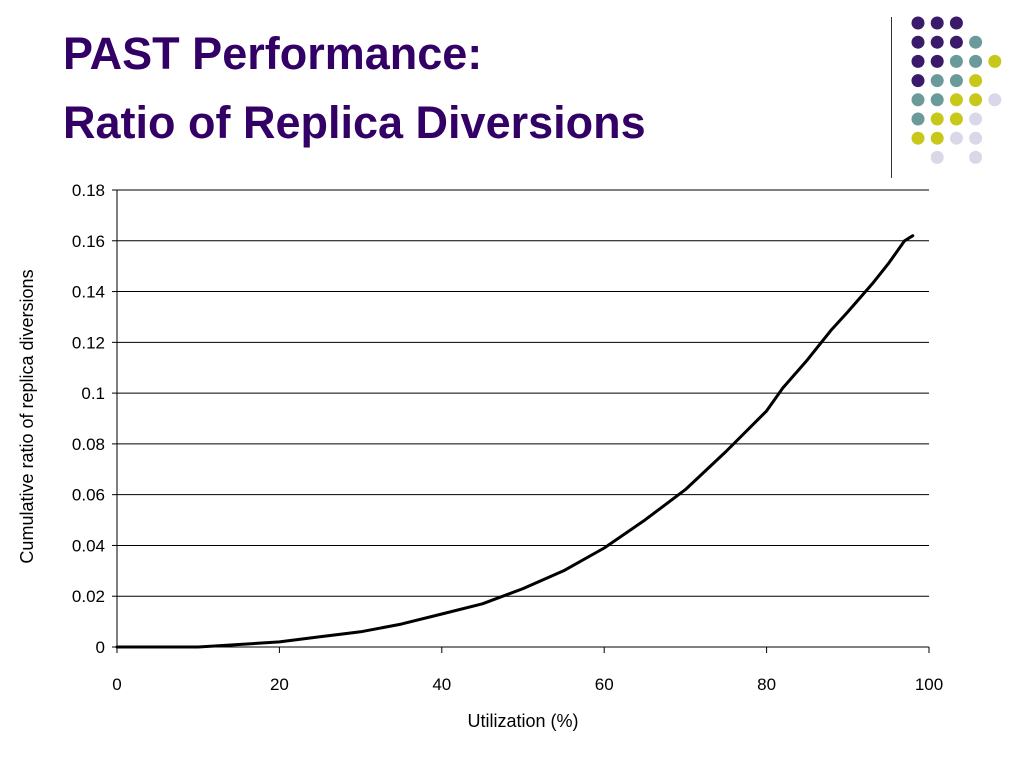  I want to click on y-axis-label: Cumulative ratio of replica diversions, so click(27, 416).